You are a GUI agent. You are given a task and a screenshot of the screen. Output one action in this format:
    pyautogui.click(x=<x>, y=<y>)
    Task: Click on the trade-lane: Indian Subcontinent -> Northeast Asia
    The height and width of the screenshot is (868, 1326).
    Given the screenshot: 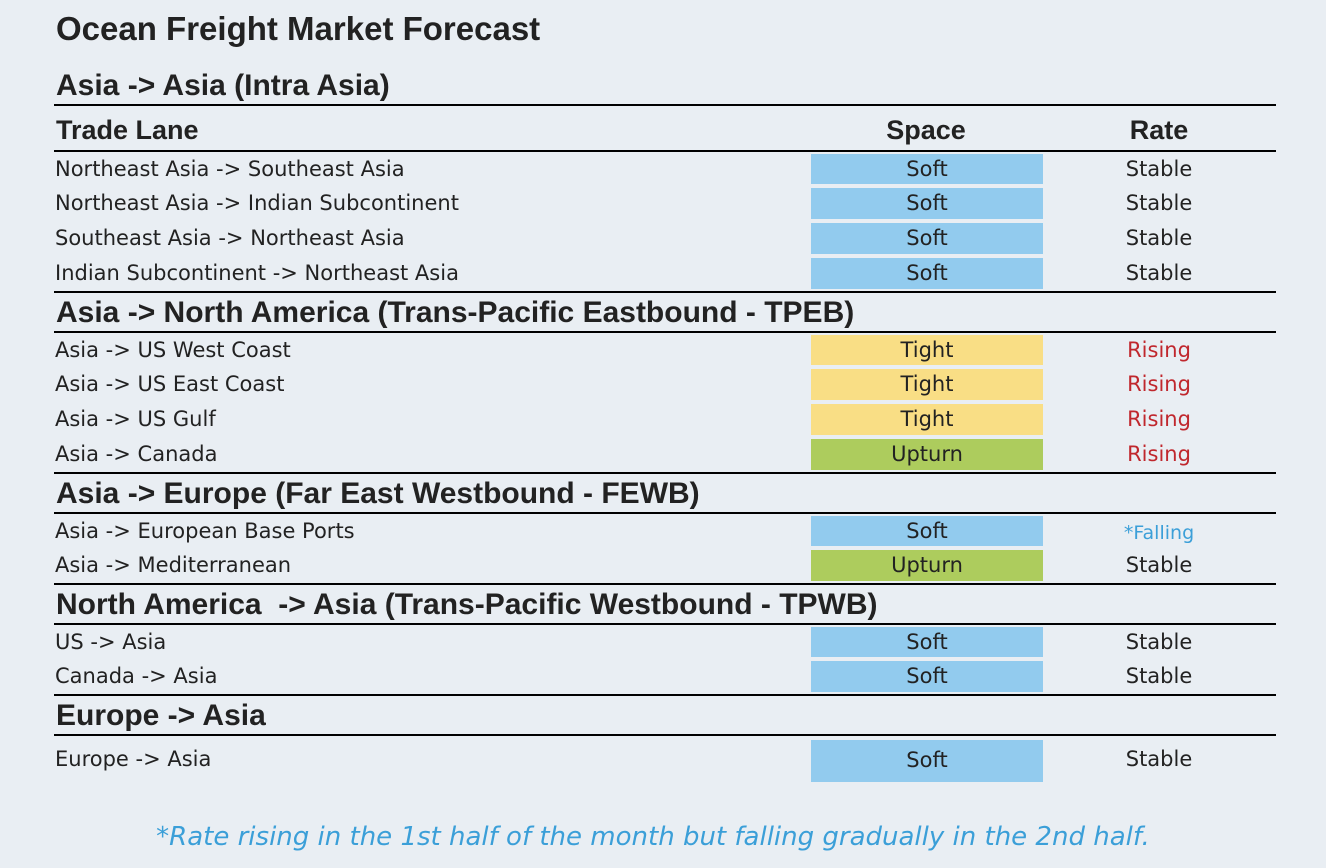 What is the action you would take?
    pyautogui.click(x=257, y=273)
    